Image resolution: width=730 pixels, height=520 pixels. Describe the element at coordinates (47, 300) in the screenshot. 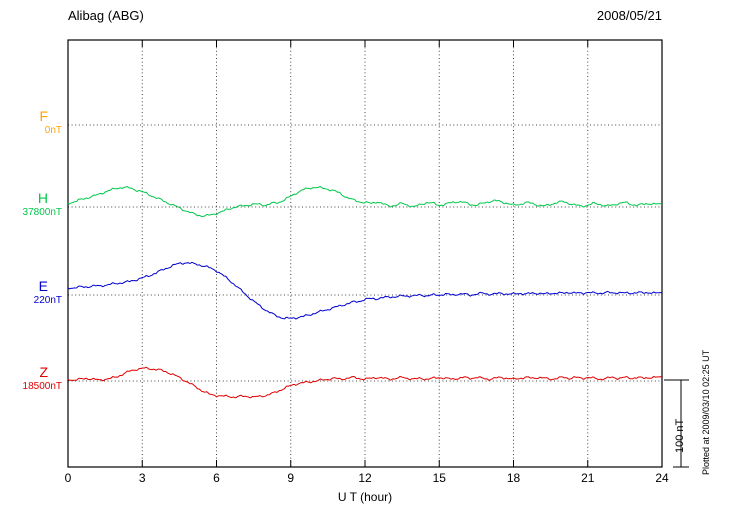

I see `channel-baseline-E: 220nT` at that location.